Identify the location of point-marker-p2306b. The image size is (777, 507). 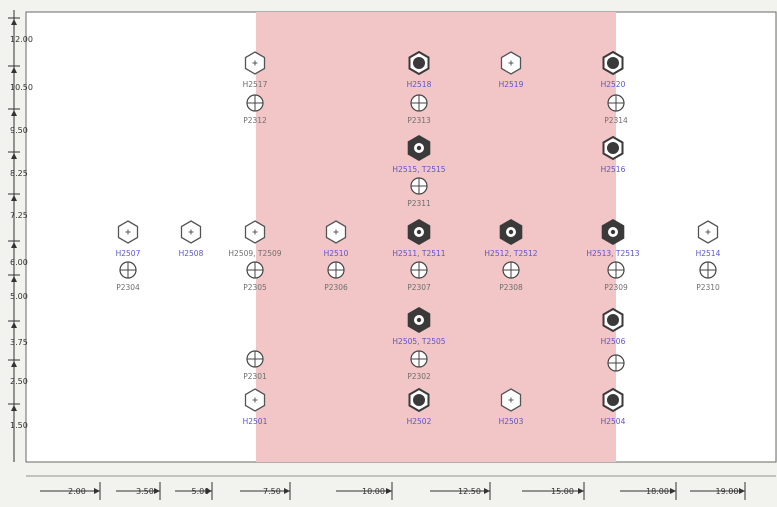
(616, 363).